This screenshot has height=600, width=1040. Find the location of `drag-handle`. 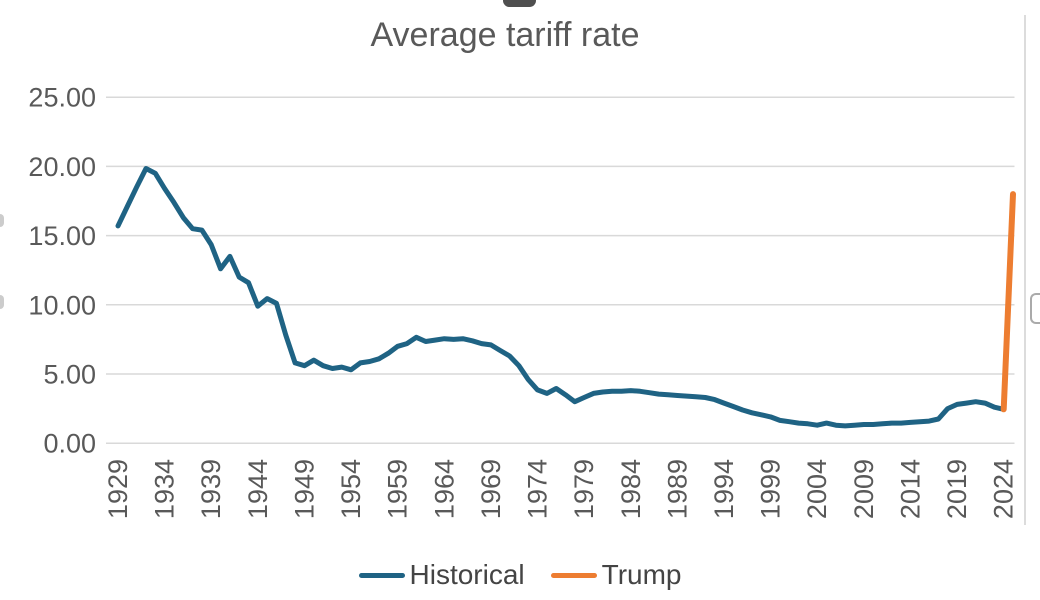

drag-handle is located at coordinates (519, 3).